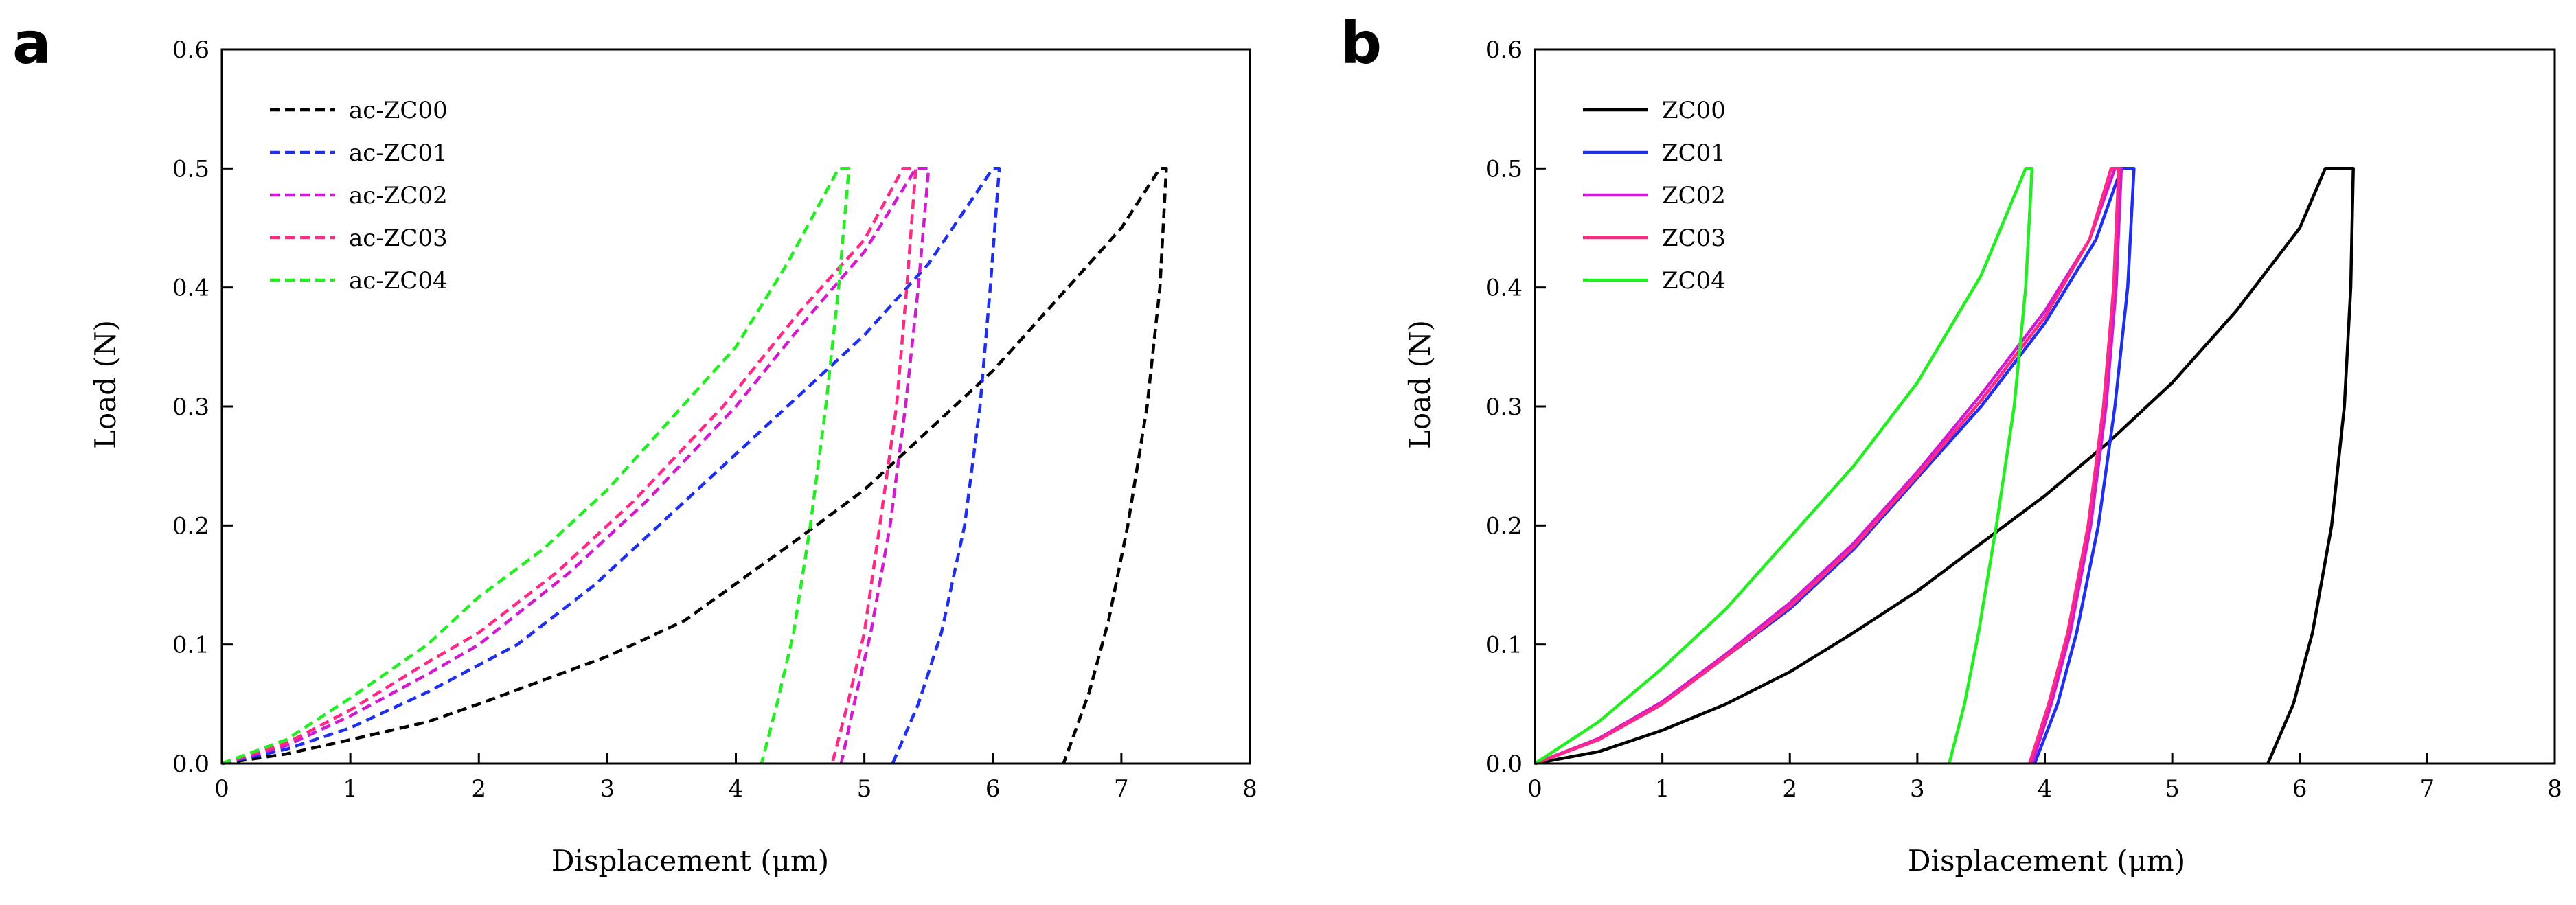  Describe the element at coordinates (993, 789) in the screenshot. I see `panel-a-x-tick-label: 6` at that location.